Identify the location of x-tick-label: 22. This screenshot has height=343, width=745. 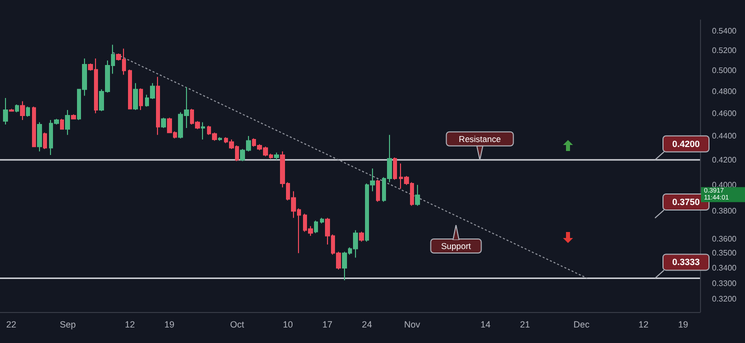
(11, 325).